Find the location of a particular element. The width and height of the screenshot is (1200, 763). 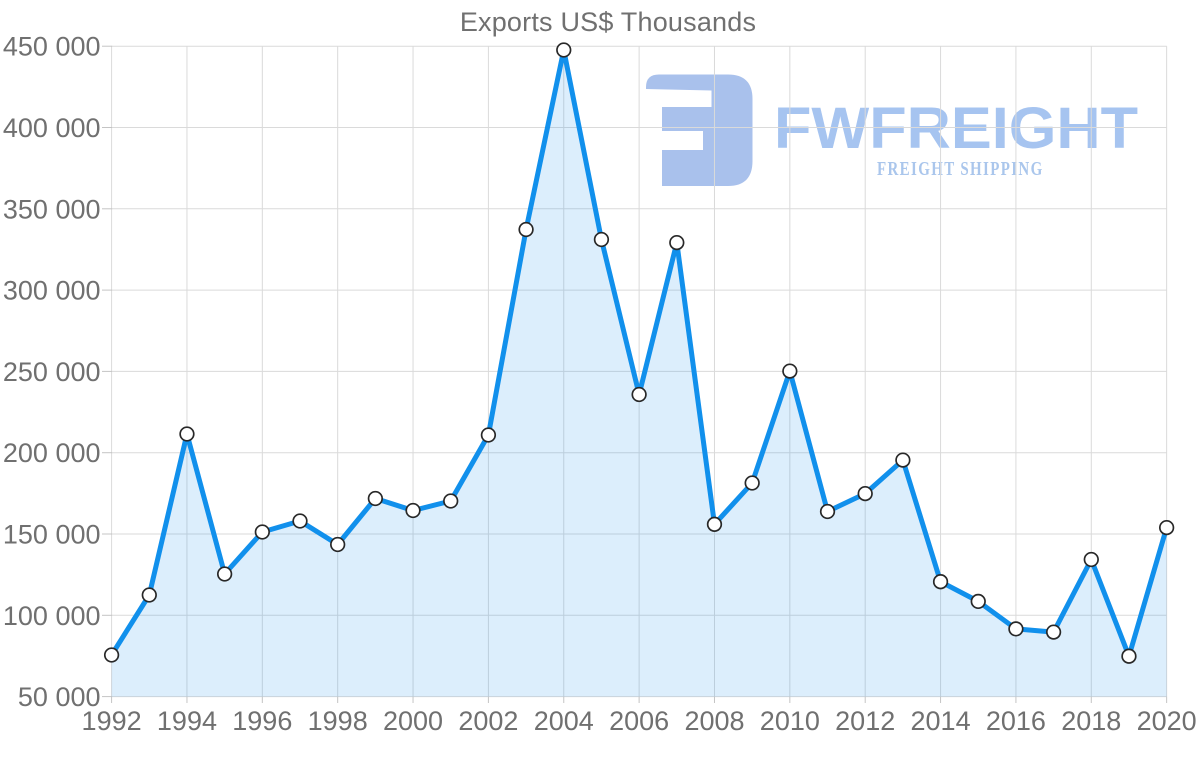

svg-text: 2016 is located at coordinates (1016, 721).